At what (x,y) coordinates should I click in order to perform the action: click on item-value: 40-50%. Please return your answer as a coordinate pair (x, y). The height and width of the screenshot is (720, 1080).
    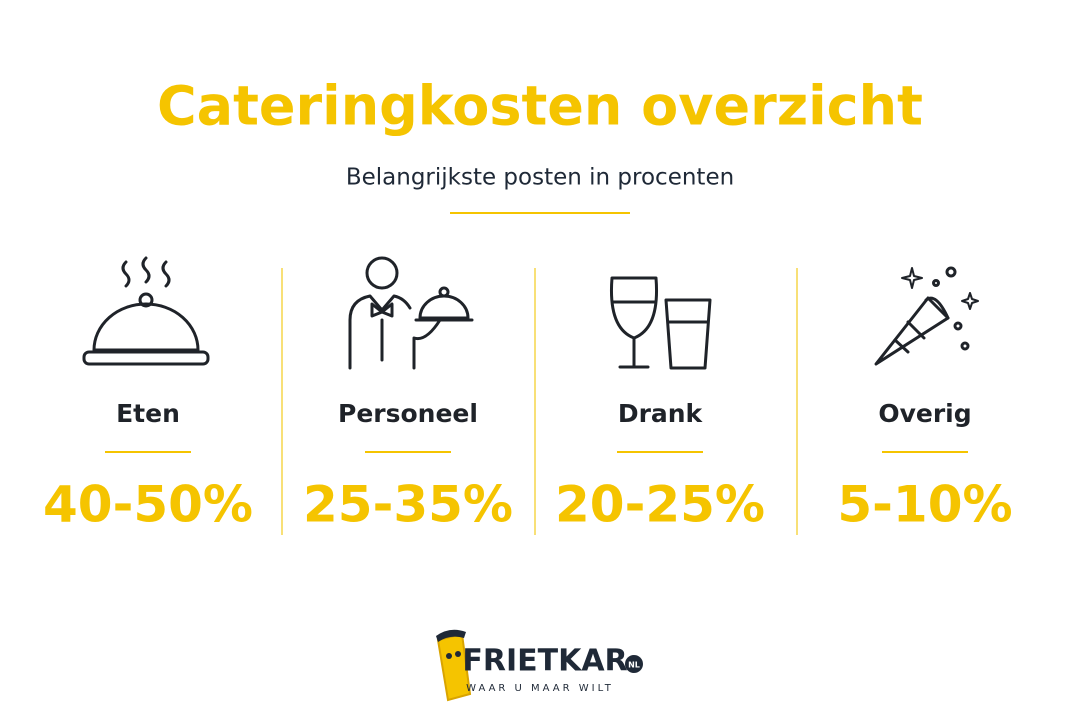
    Looking at the image, I should click on (148, 505).